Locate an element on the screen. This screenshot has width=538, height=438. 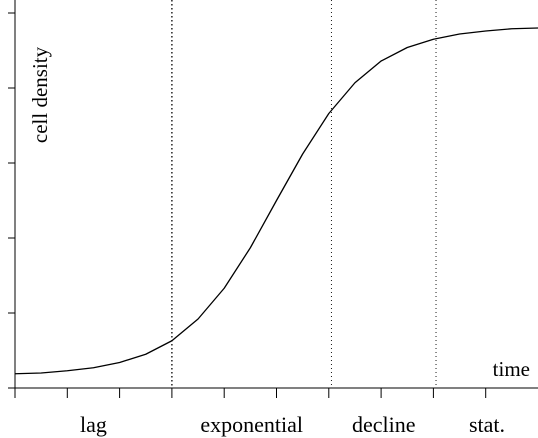
phase-label: decline is located at coordinates (384, 424).